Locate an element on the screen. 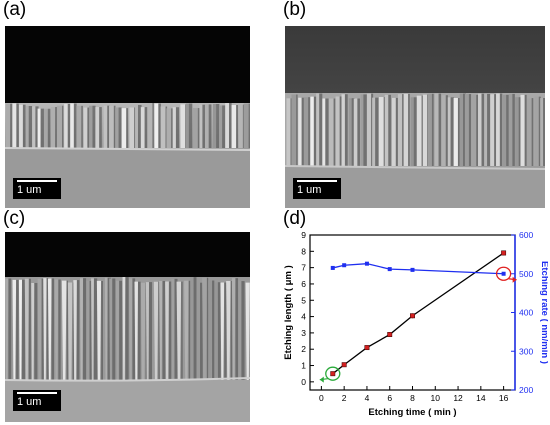 The width and height of the screenshot is (550, 425). y-right-axis-label: Etching rate ( nm/min ) is located at coordinates (543, 312).